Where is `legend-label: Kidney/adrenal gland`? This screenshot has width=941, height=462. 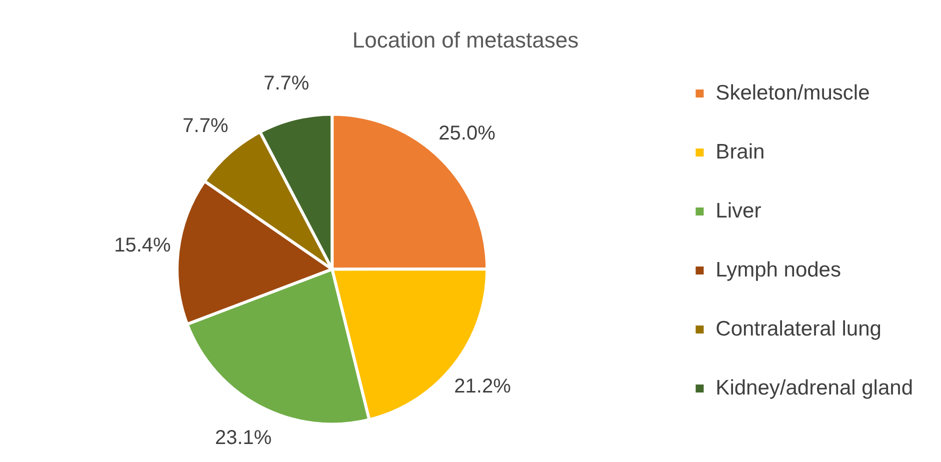 legend-label: Kidney/adrenal gland is located at coordinates (815, 388).